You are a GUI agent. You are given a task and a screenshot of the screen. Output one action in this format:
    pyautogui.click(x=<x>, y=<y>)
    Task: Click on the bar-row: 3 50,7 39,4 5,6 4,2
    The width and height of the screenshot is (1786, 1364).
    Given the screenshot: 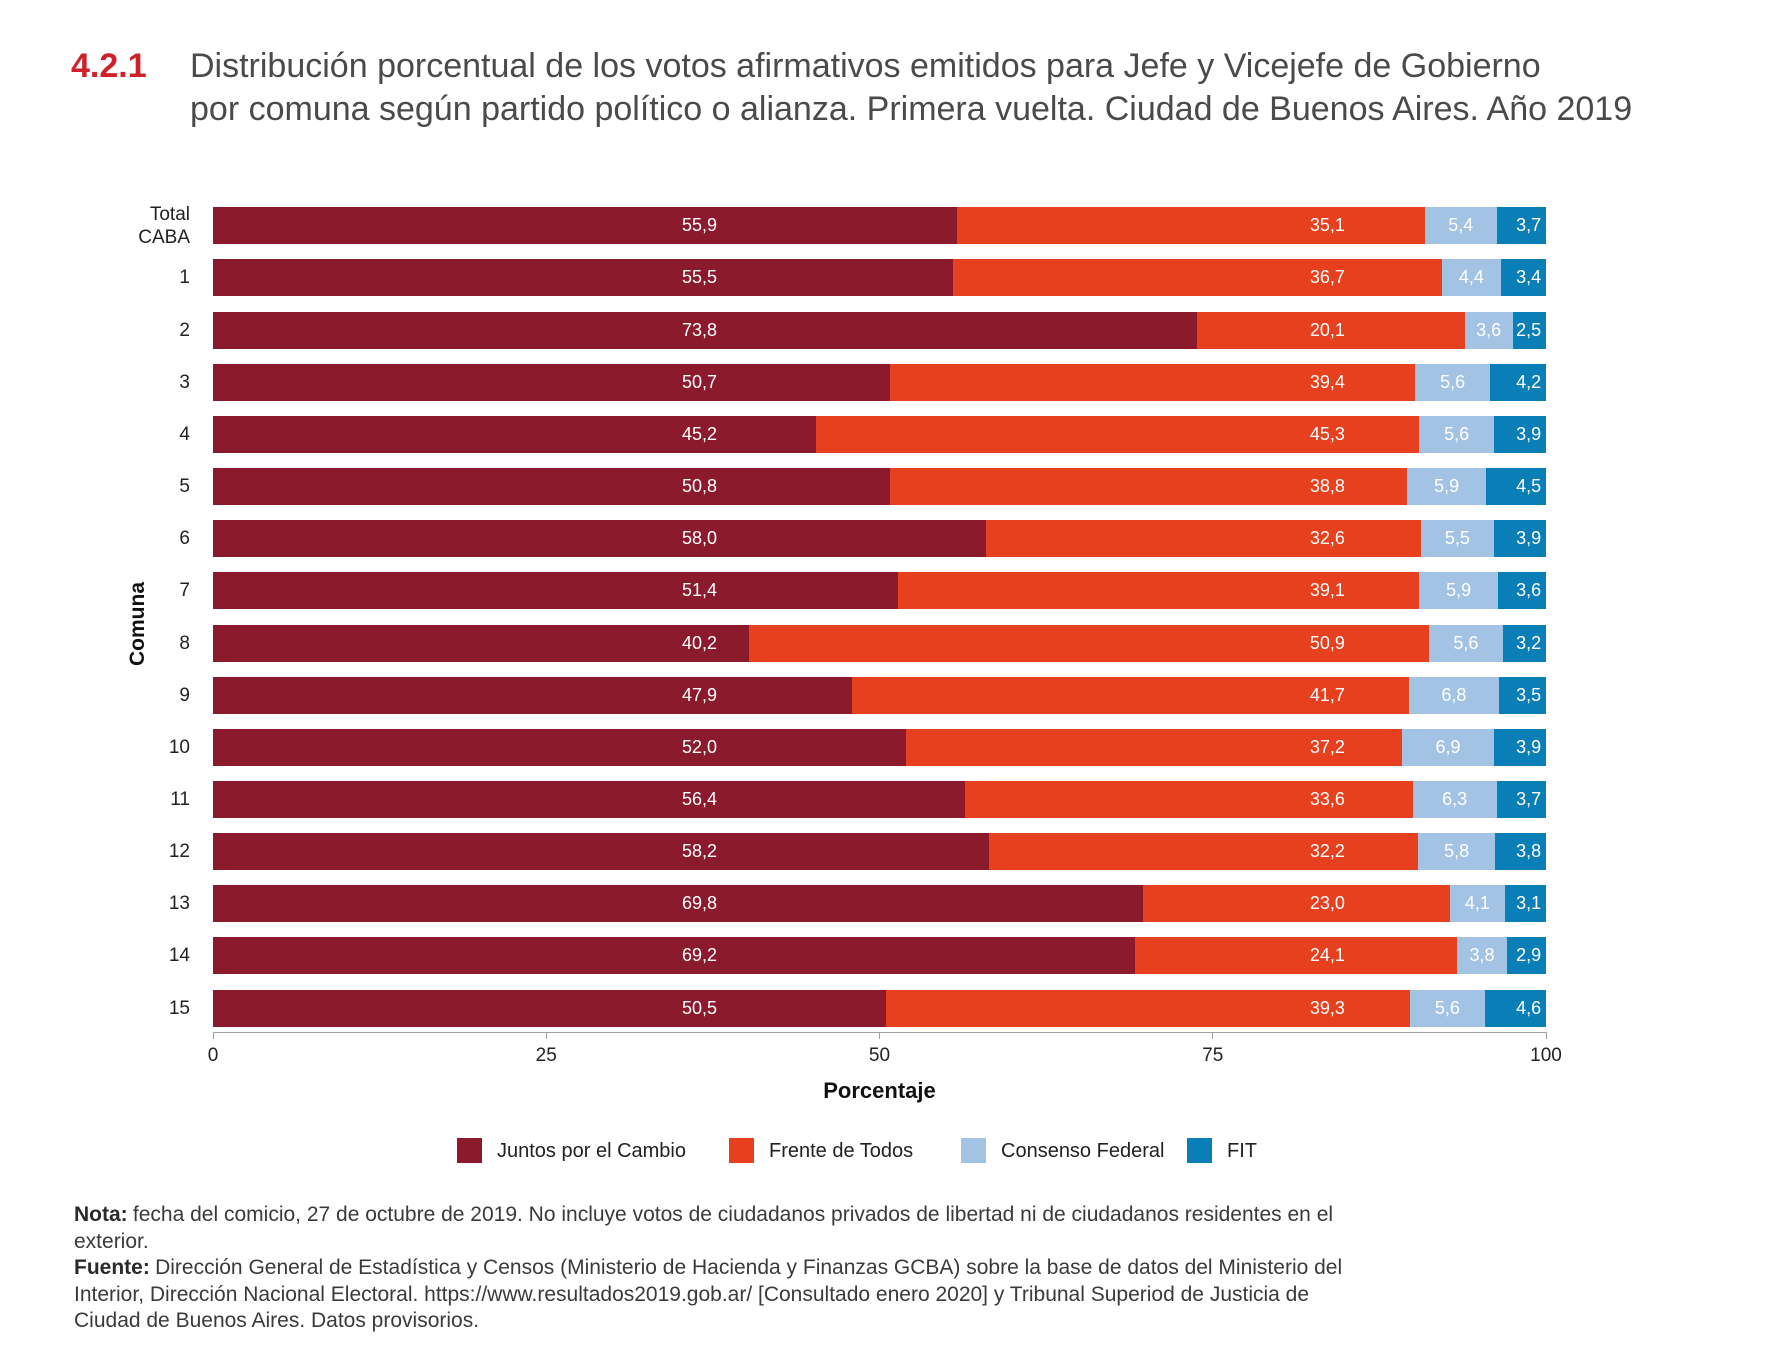 What is the action you would take?
    pyautogui.click(x=862, y=382)
    